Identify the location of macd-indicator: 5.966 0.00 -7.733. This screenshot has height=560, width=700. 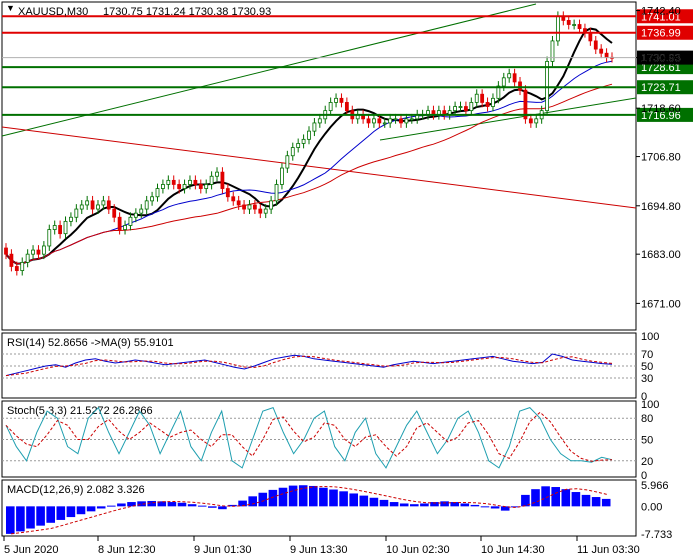
(339, 510).